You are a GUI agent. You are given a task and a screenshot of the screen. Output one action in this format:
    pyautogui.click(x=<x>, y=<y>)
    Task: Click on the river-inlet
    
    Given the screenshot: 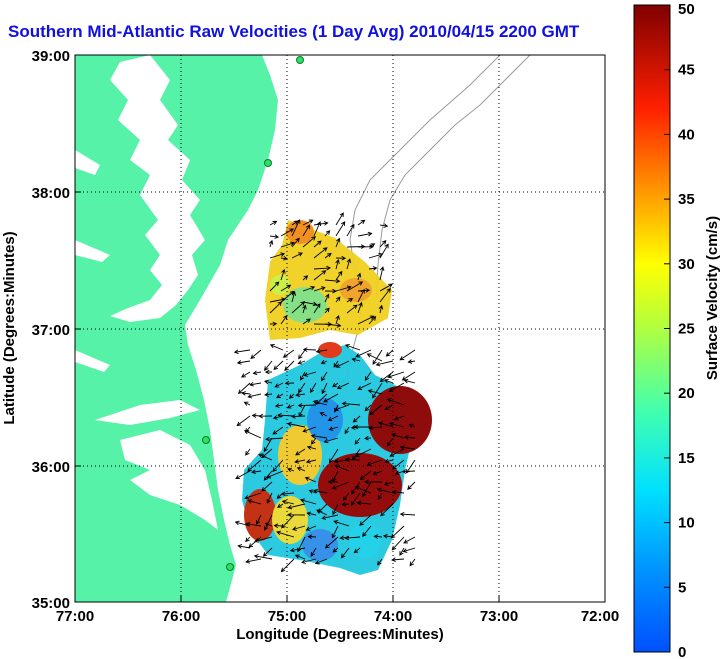 What is the action you would take?
    pyautogui.click(x=87, y=162)
    